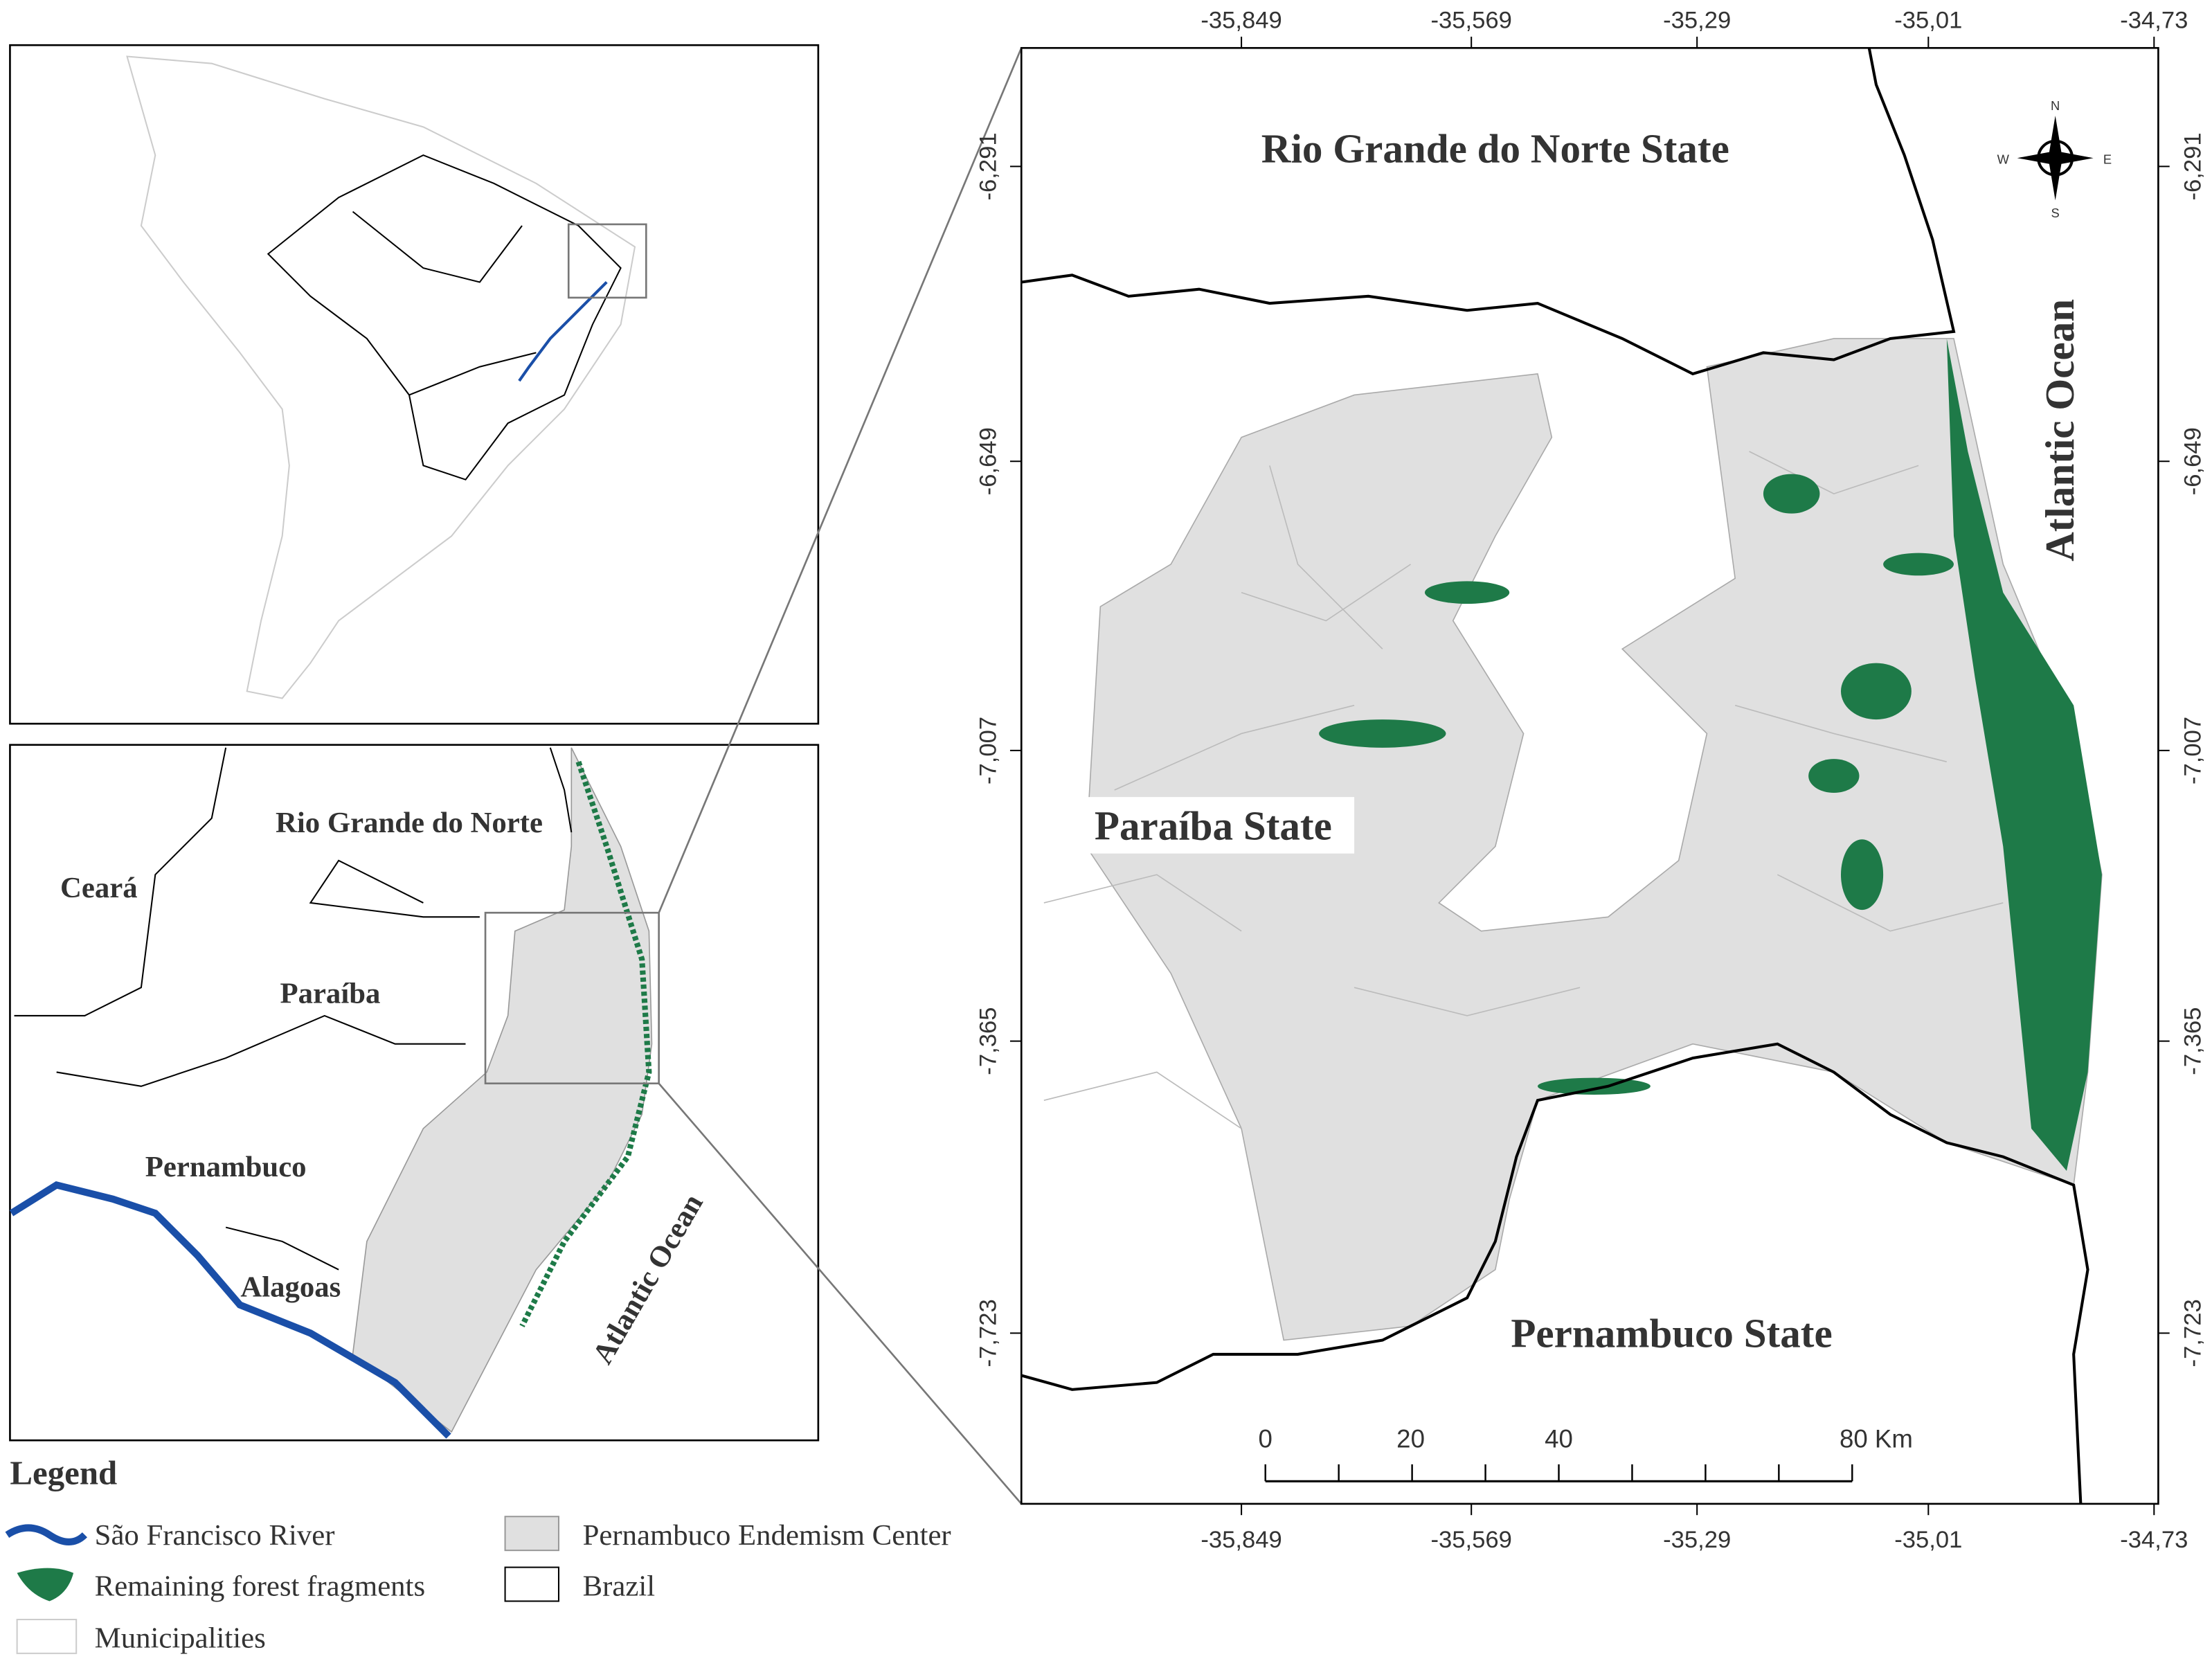  What do you see at coordinates (1671, 1334) in the screenshot?
I see `state-label: Pernambuco State` at bounding box center [1671, 1334].